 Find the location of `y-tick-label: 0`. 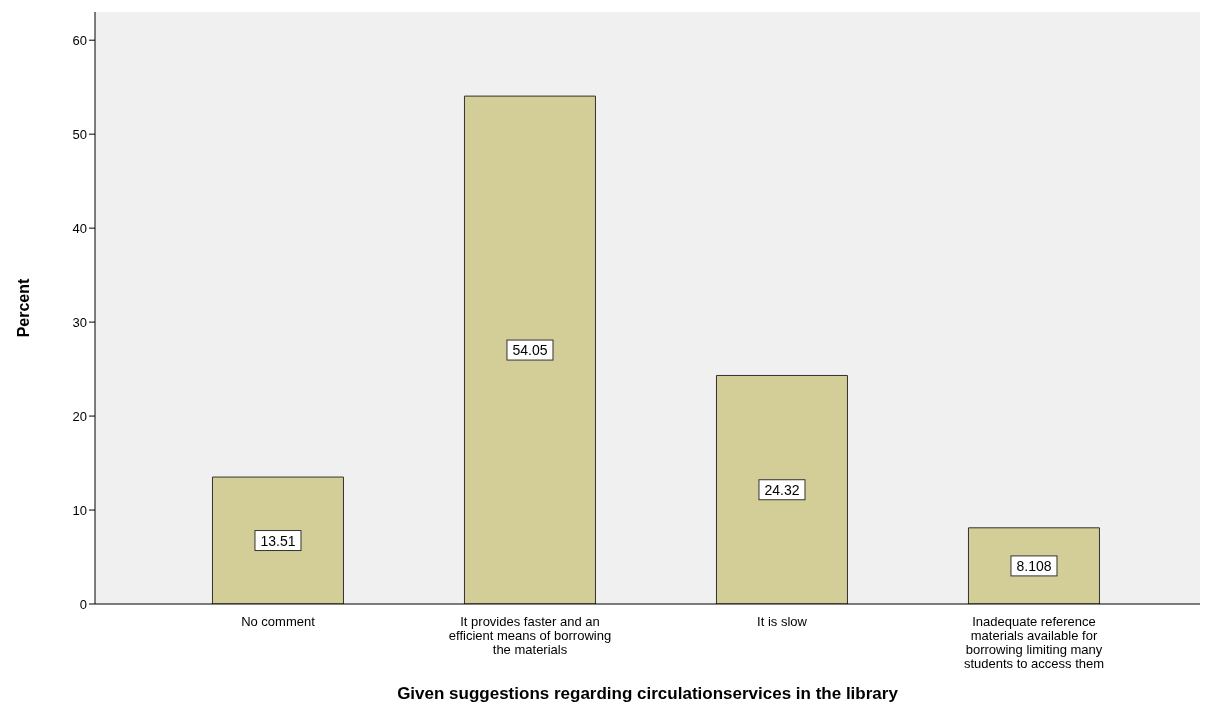

y-tick-label: 0 is located at coordinates (83, 604).